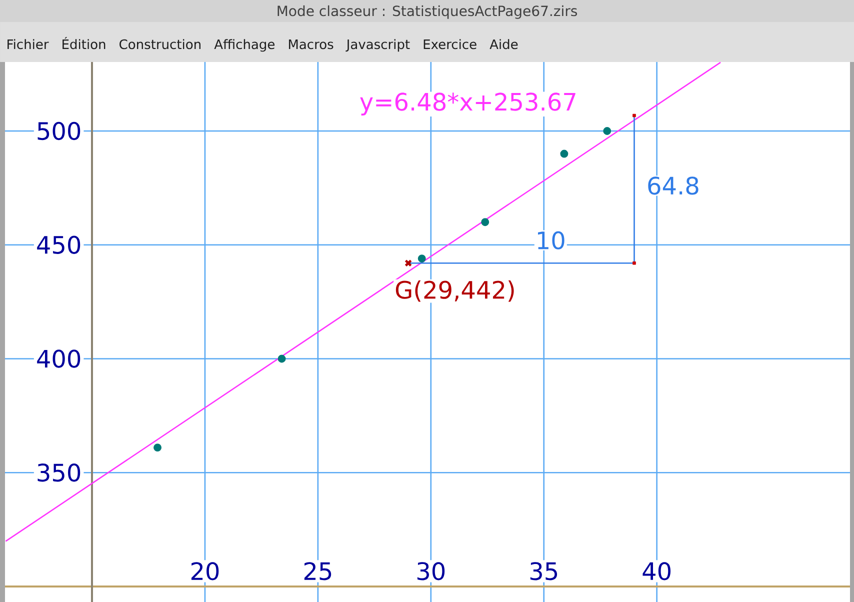 This screenshot has width=854, height=602. What do you see at coordinates (59, 131) in the screenshot?
I see `y-tick-label: 500` at bounding box center [59, 131].